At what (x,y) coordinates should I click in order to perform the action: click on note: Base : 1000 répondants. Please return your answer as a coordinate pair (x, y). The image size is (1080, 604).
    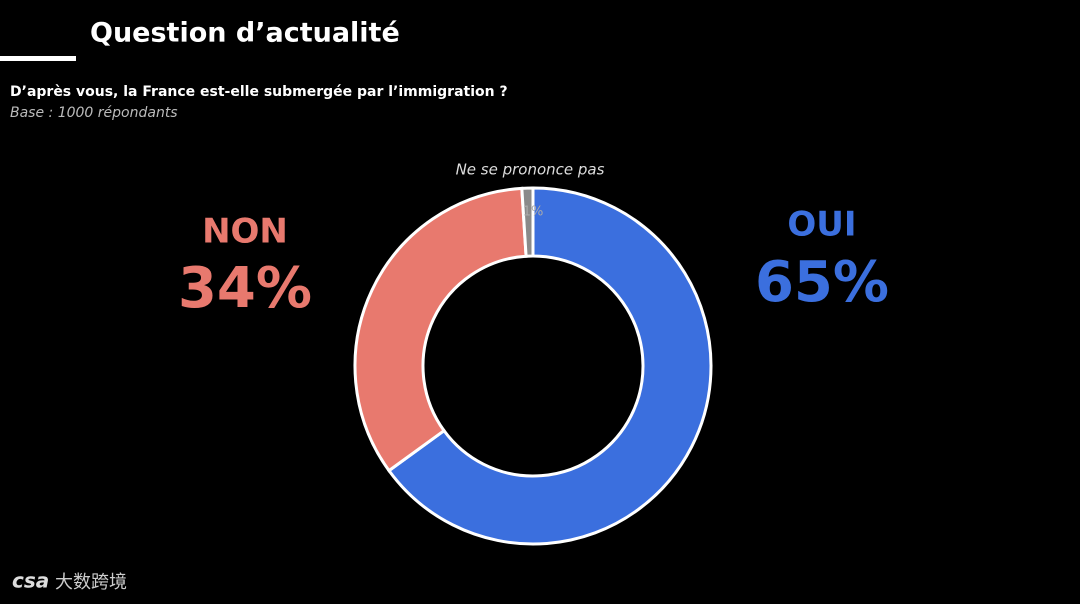
    Looking at the image, I should click on (94, 113).